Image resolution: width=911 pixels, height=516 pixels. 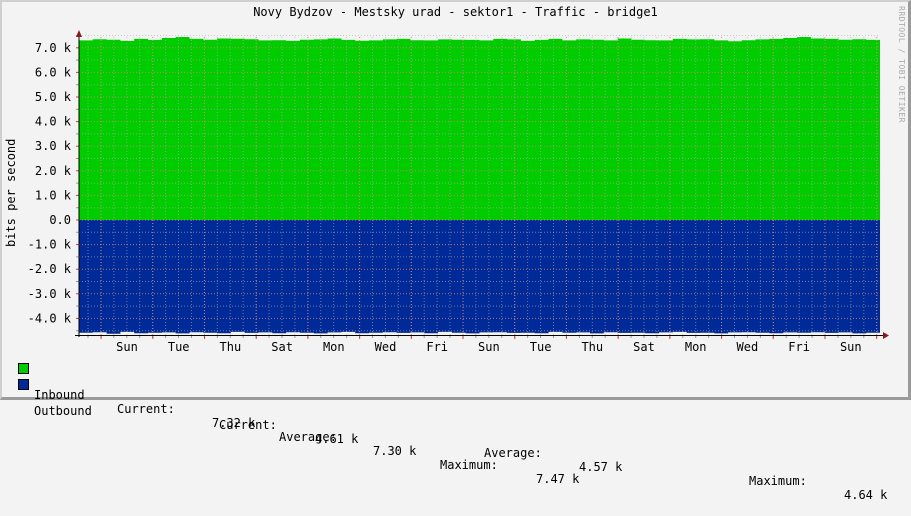 I want to click on outbound-name: Outbound, so click(x=63, y=411).